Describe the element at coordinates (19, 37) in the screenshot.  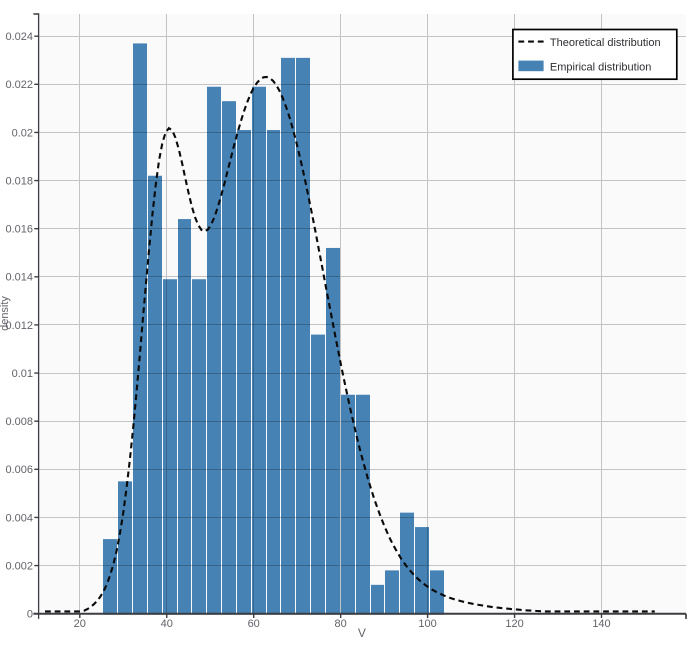
I see `svg-text: 0.024` at that location.